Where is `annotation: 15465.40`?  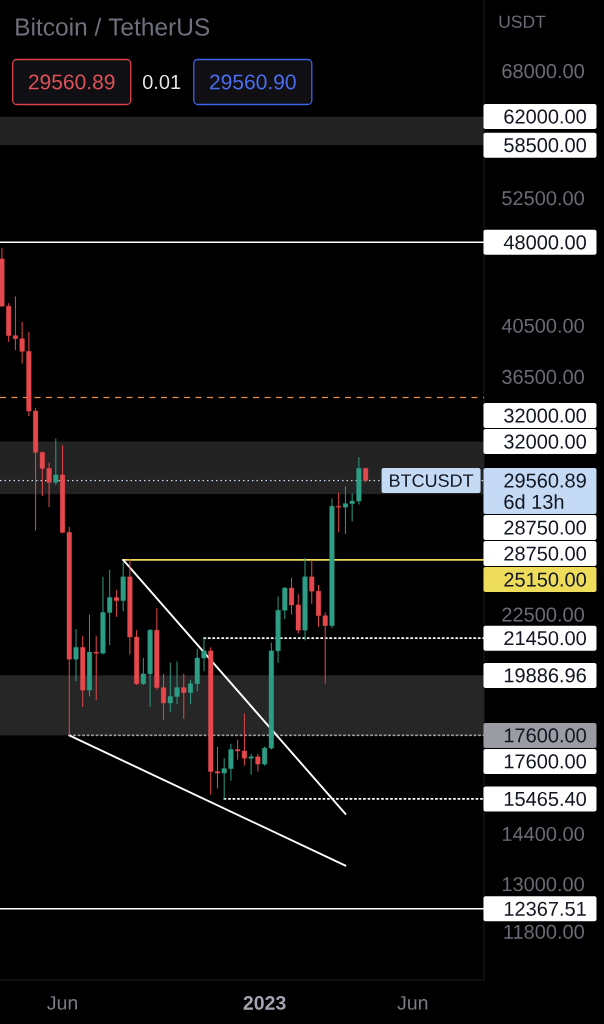 annotation: 15465.40 is located at coordinates (545, 799).